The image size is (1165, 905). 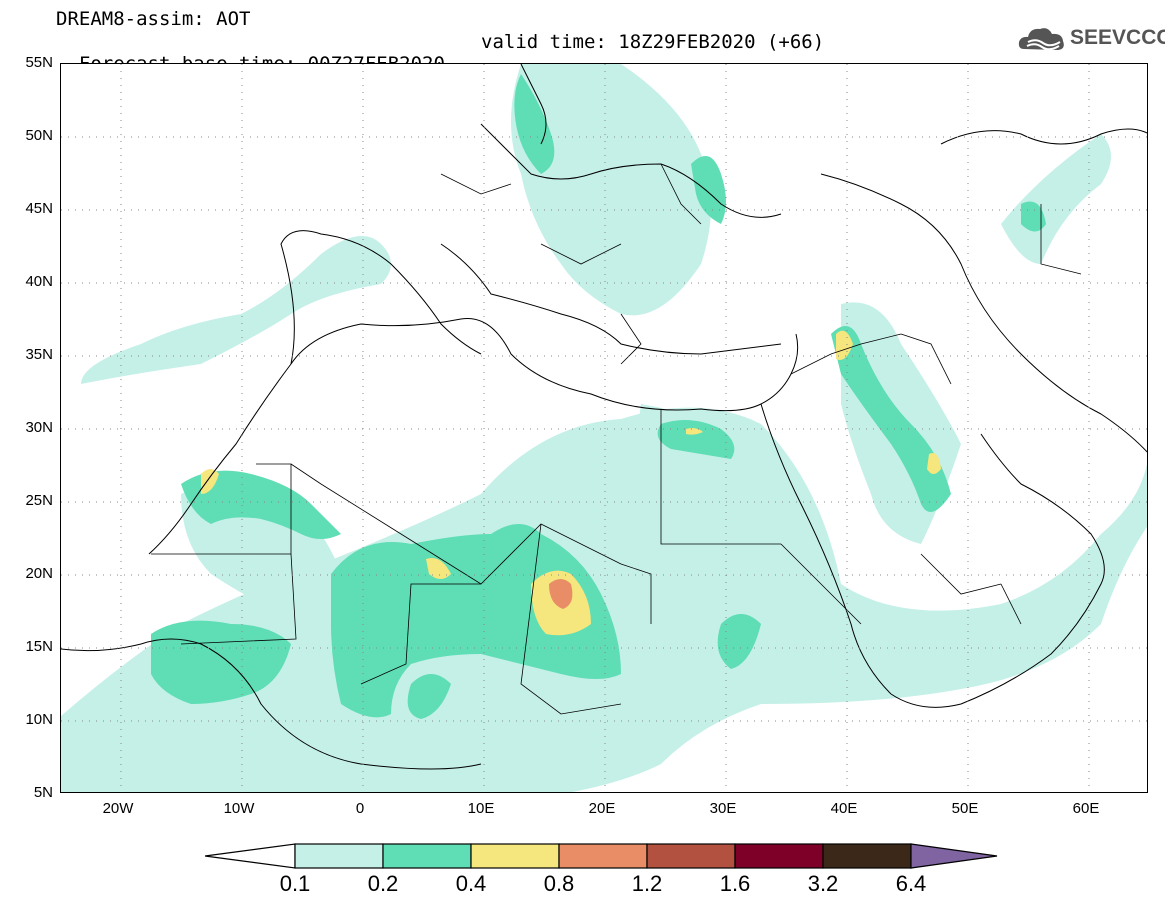 I want to click on lon-tick-label: 50E, so click(x=965, y=808).